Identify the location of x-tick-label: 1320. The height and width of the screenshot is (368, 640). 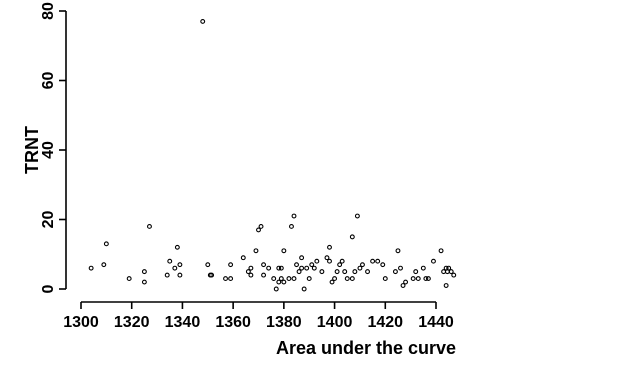
(132, 322).